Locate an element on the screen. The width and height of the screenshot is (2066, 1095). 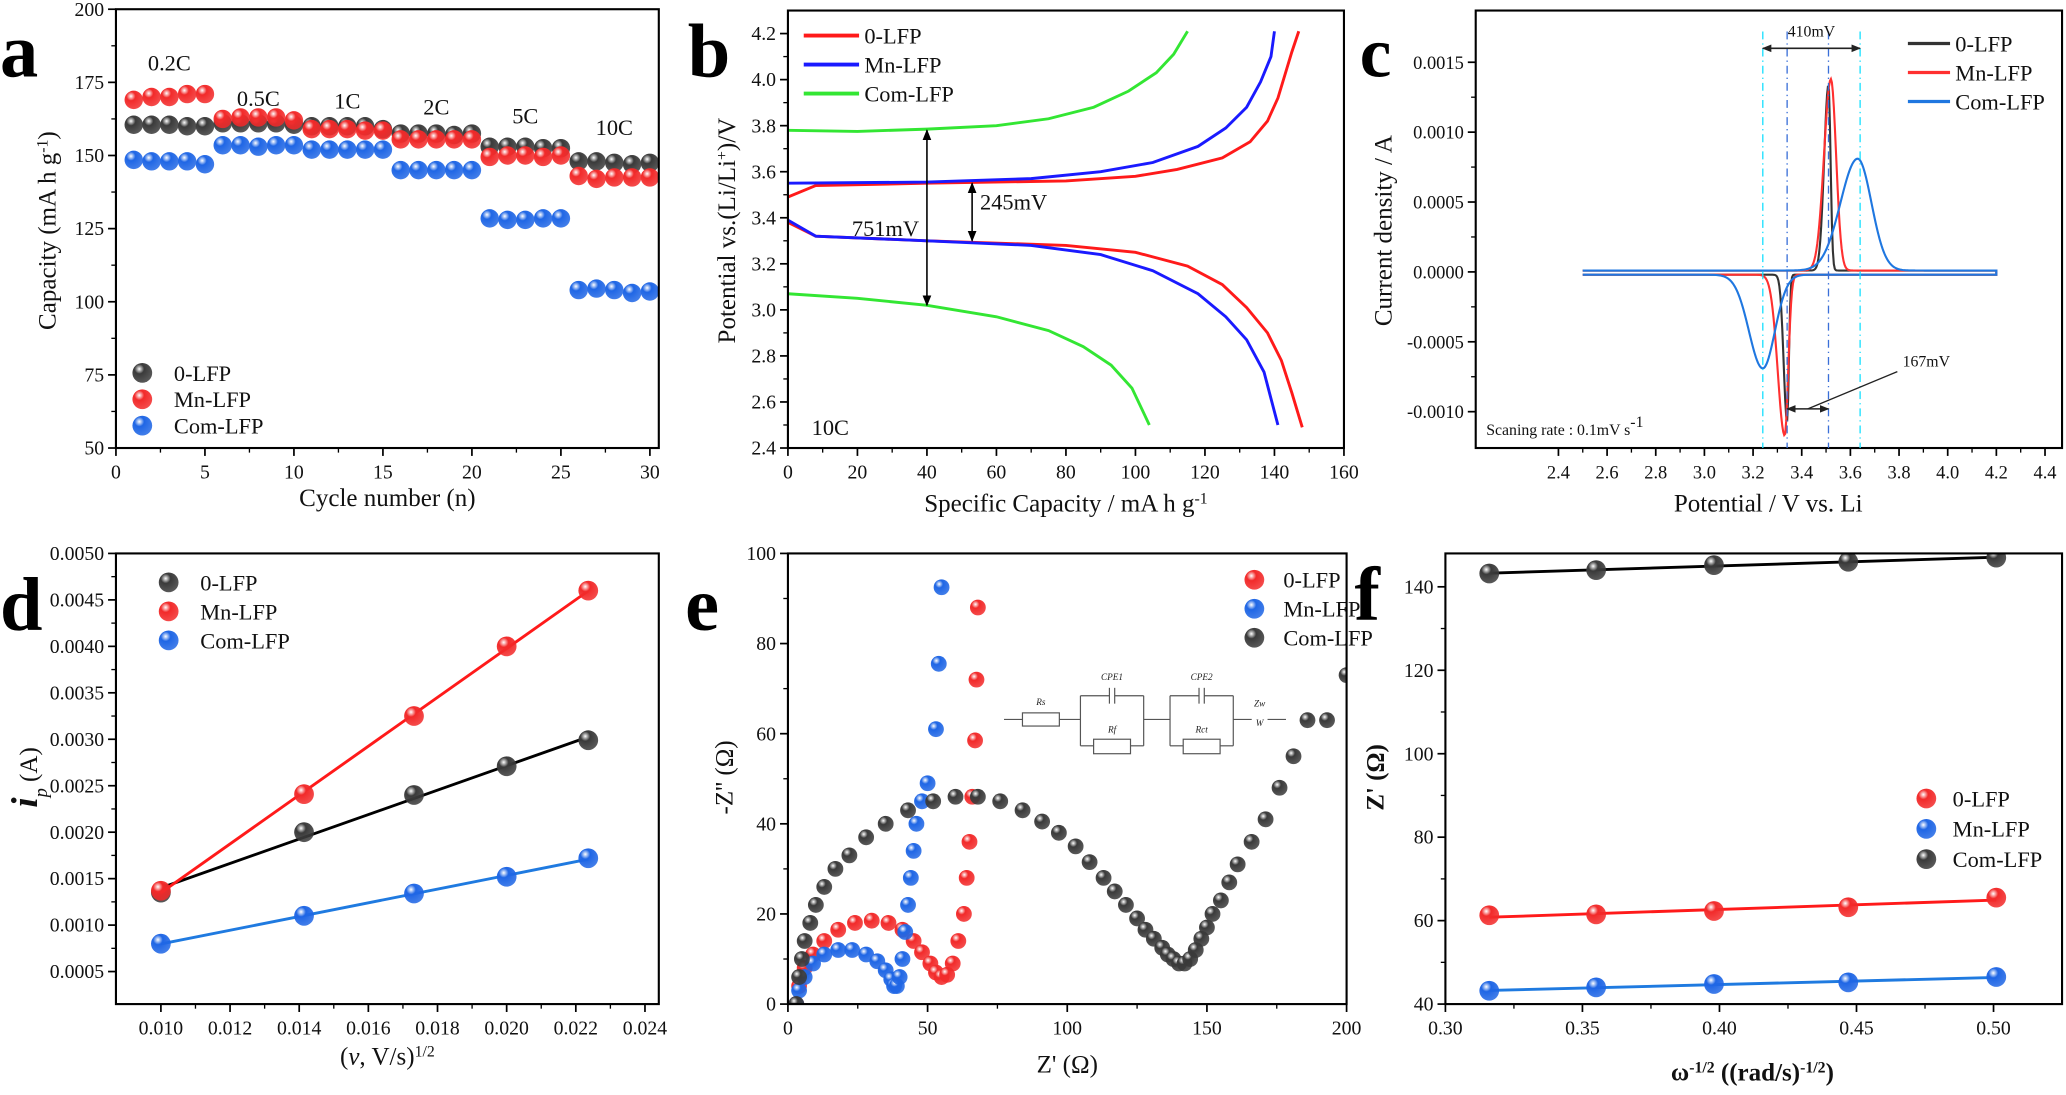
y-tick-label: 200 is located at coordinates (89, 10).